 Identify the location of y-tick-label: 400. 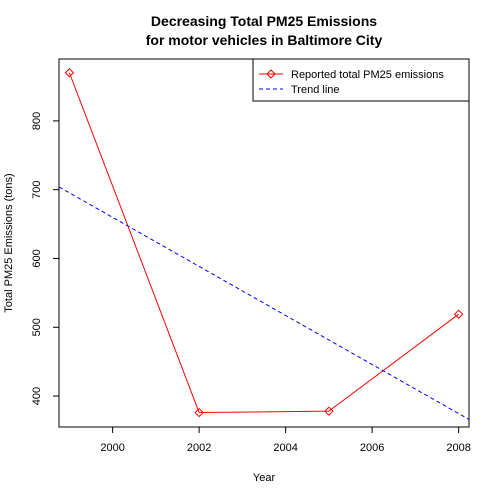
(37, 396).